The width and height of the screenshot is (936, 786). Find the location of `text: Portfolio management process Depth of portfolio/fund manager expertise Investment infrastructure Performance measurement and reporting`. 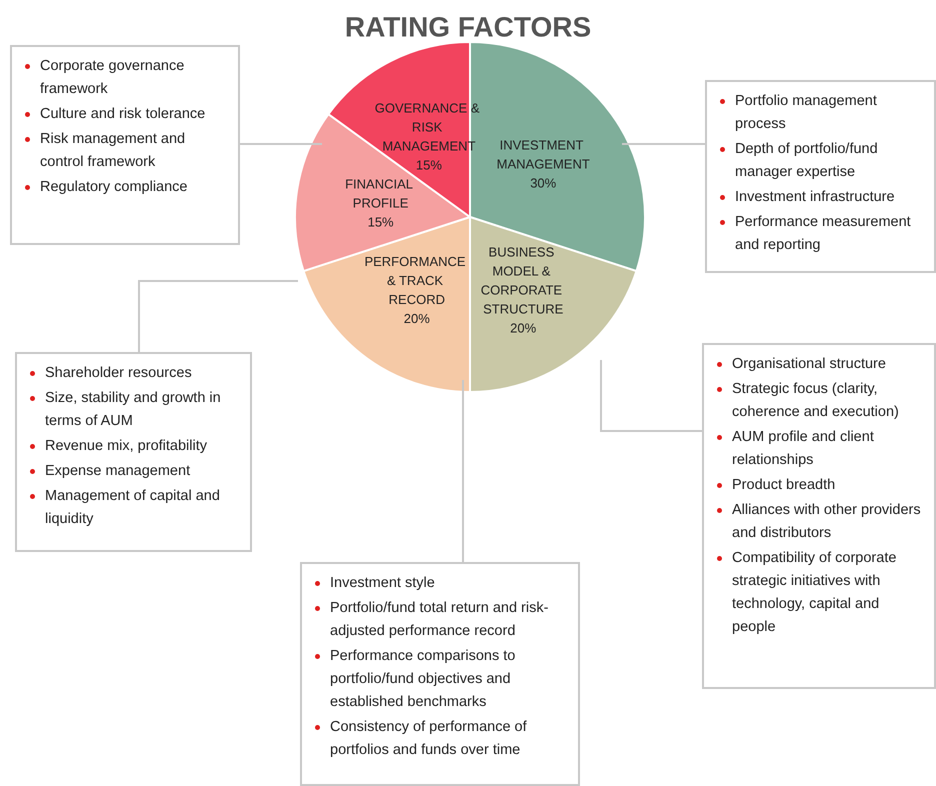

text: Portfolio management process Depth of portfolio/fund manager expertise Investment infrastructure Performance measurement and reporting is located at coordinates (823, 173).